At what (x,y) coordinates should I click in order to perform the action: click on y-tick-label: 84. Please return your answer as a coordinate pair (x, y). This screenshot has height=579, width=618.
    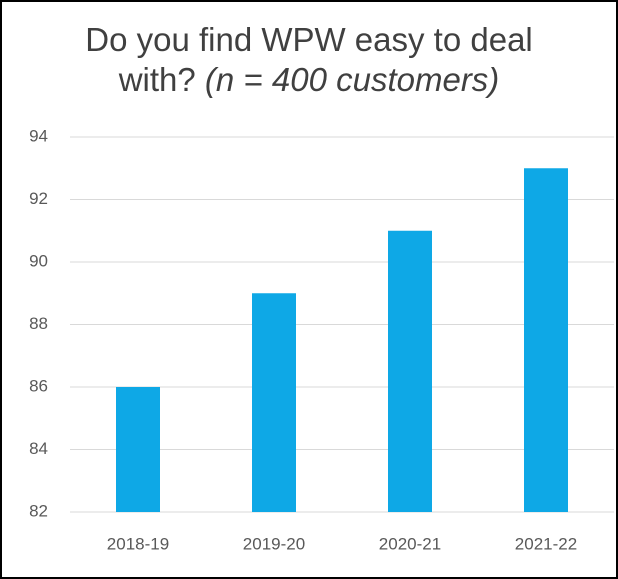
    Looking at the image, I should click on (38, 448).